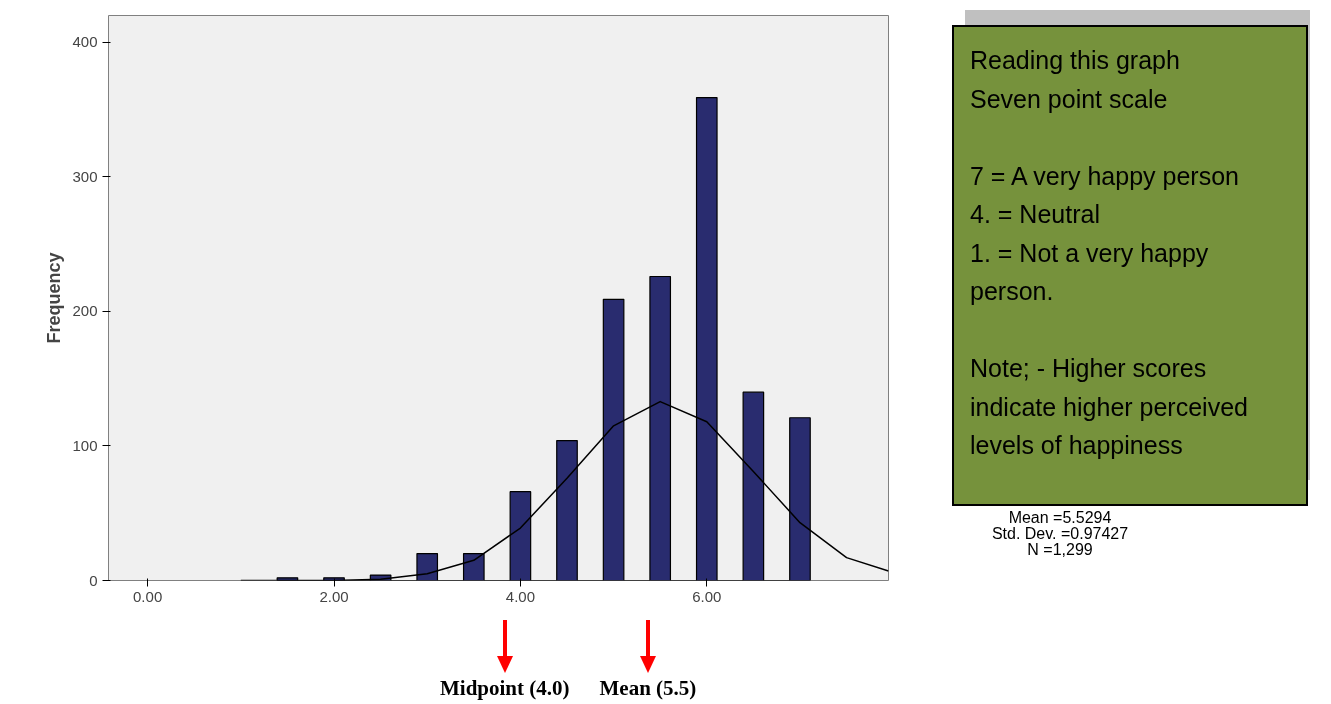 The width and height of the screenshot is (1331, 704). I want to click on y-tick-label: 200, so click(85, 311).